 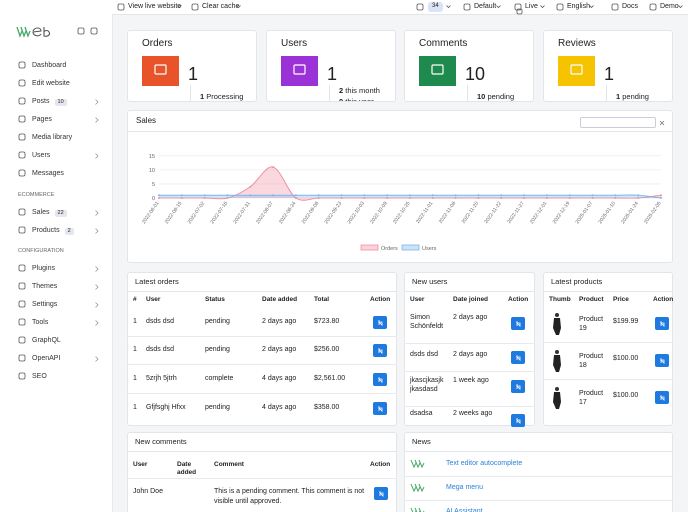 What do you see at coordinates (41, 156) in the screenshot?
I see `menu-item: Users` at bounding box center [41, 156].